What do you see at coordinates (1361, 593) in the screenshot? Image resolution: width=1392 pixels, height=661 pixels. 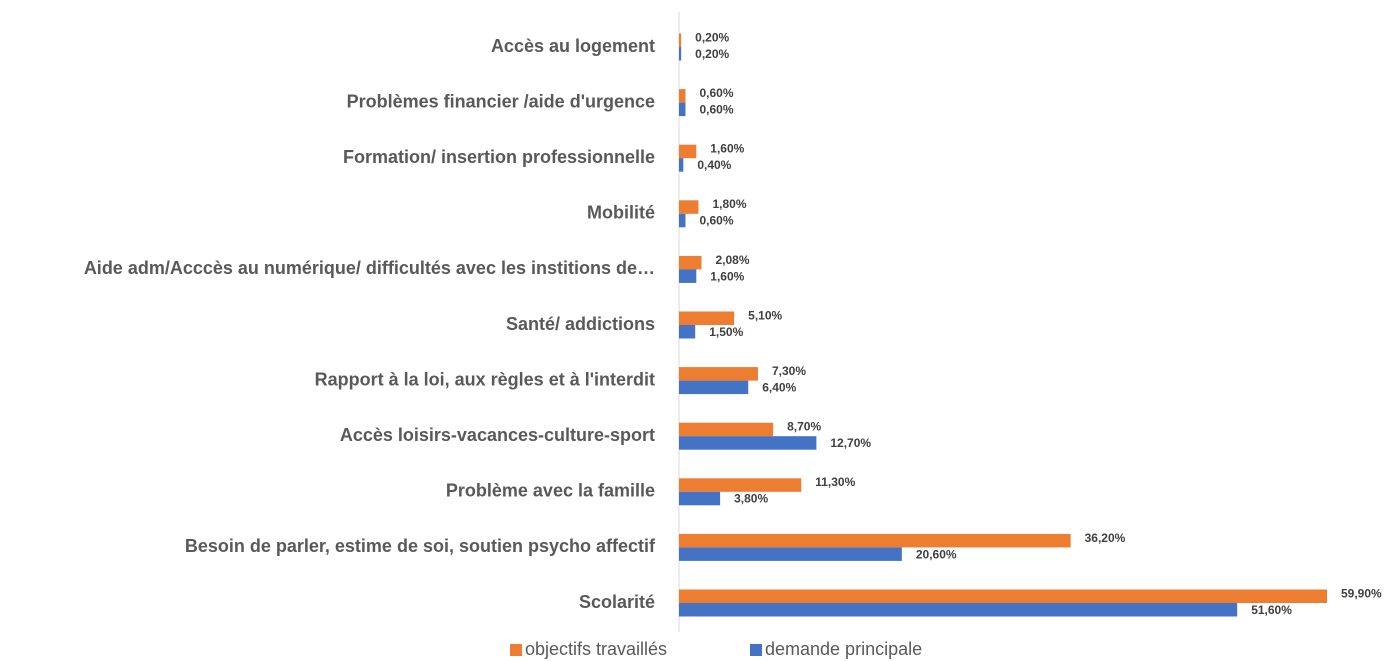 I see `data-label: 59,90%` at bounding box center [1361, 593].